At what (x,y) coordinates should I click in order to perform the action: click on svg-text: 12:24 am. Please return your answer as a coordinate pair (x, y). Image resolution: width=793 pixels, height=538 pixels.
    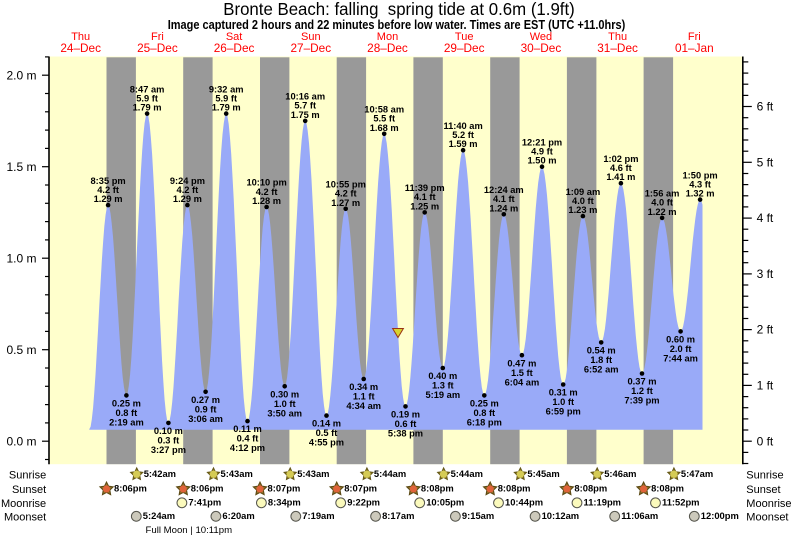
    Looking at the image, I should click on (504, 190).